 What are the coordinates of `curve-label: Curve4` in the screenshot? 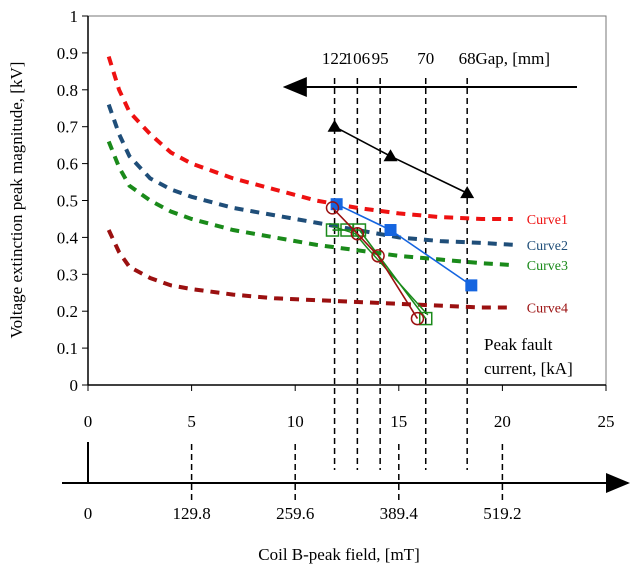 It's located at (547, 309).